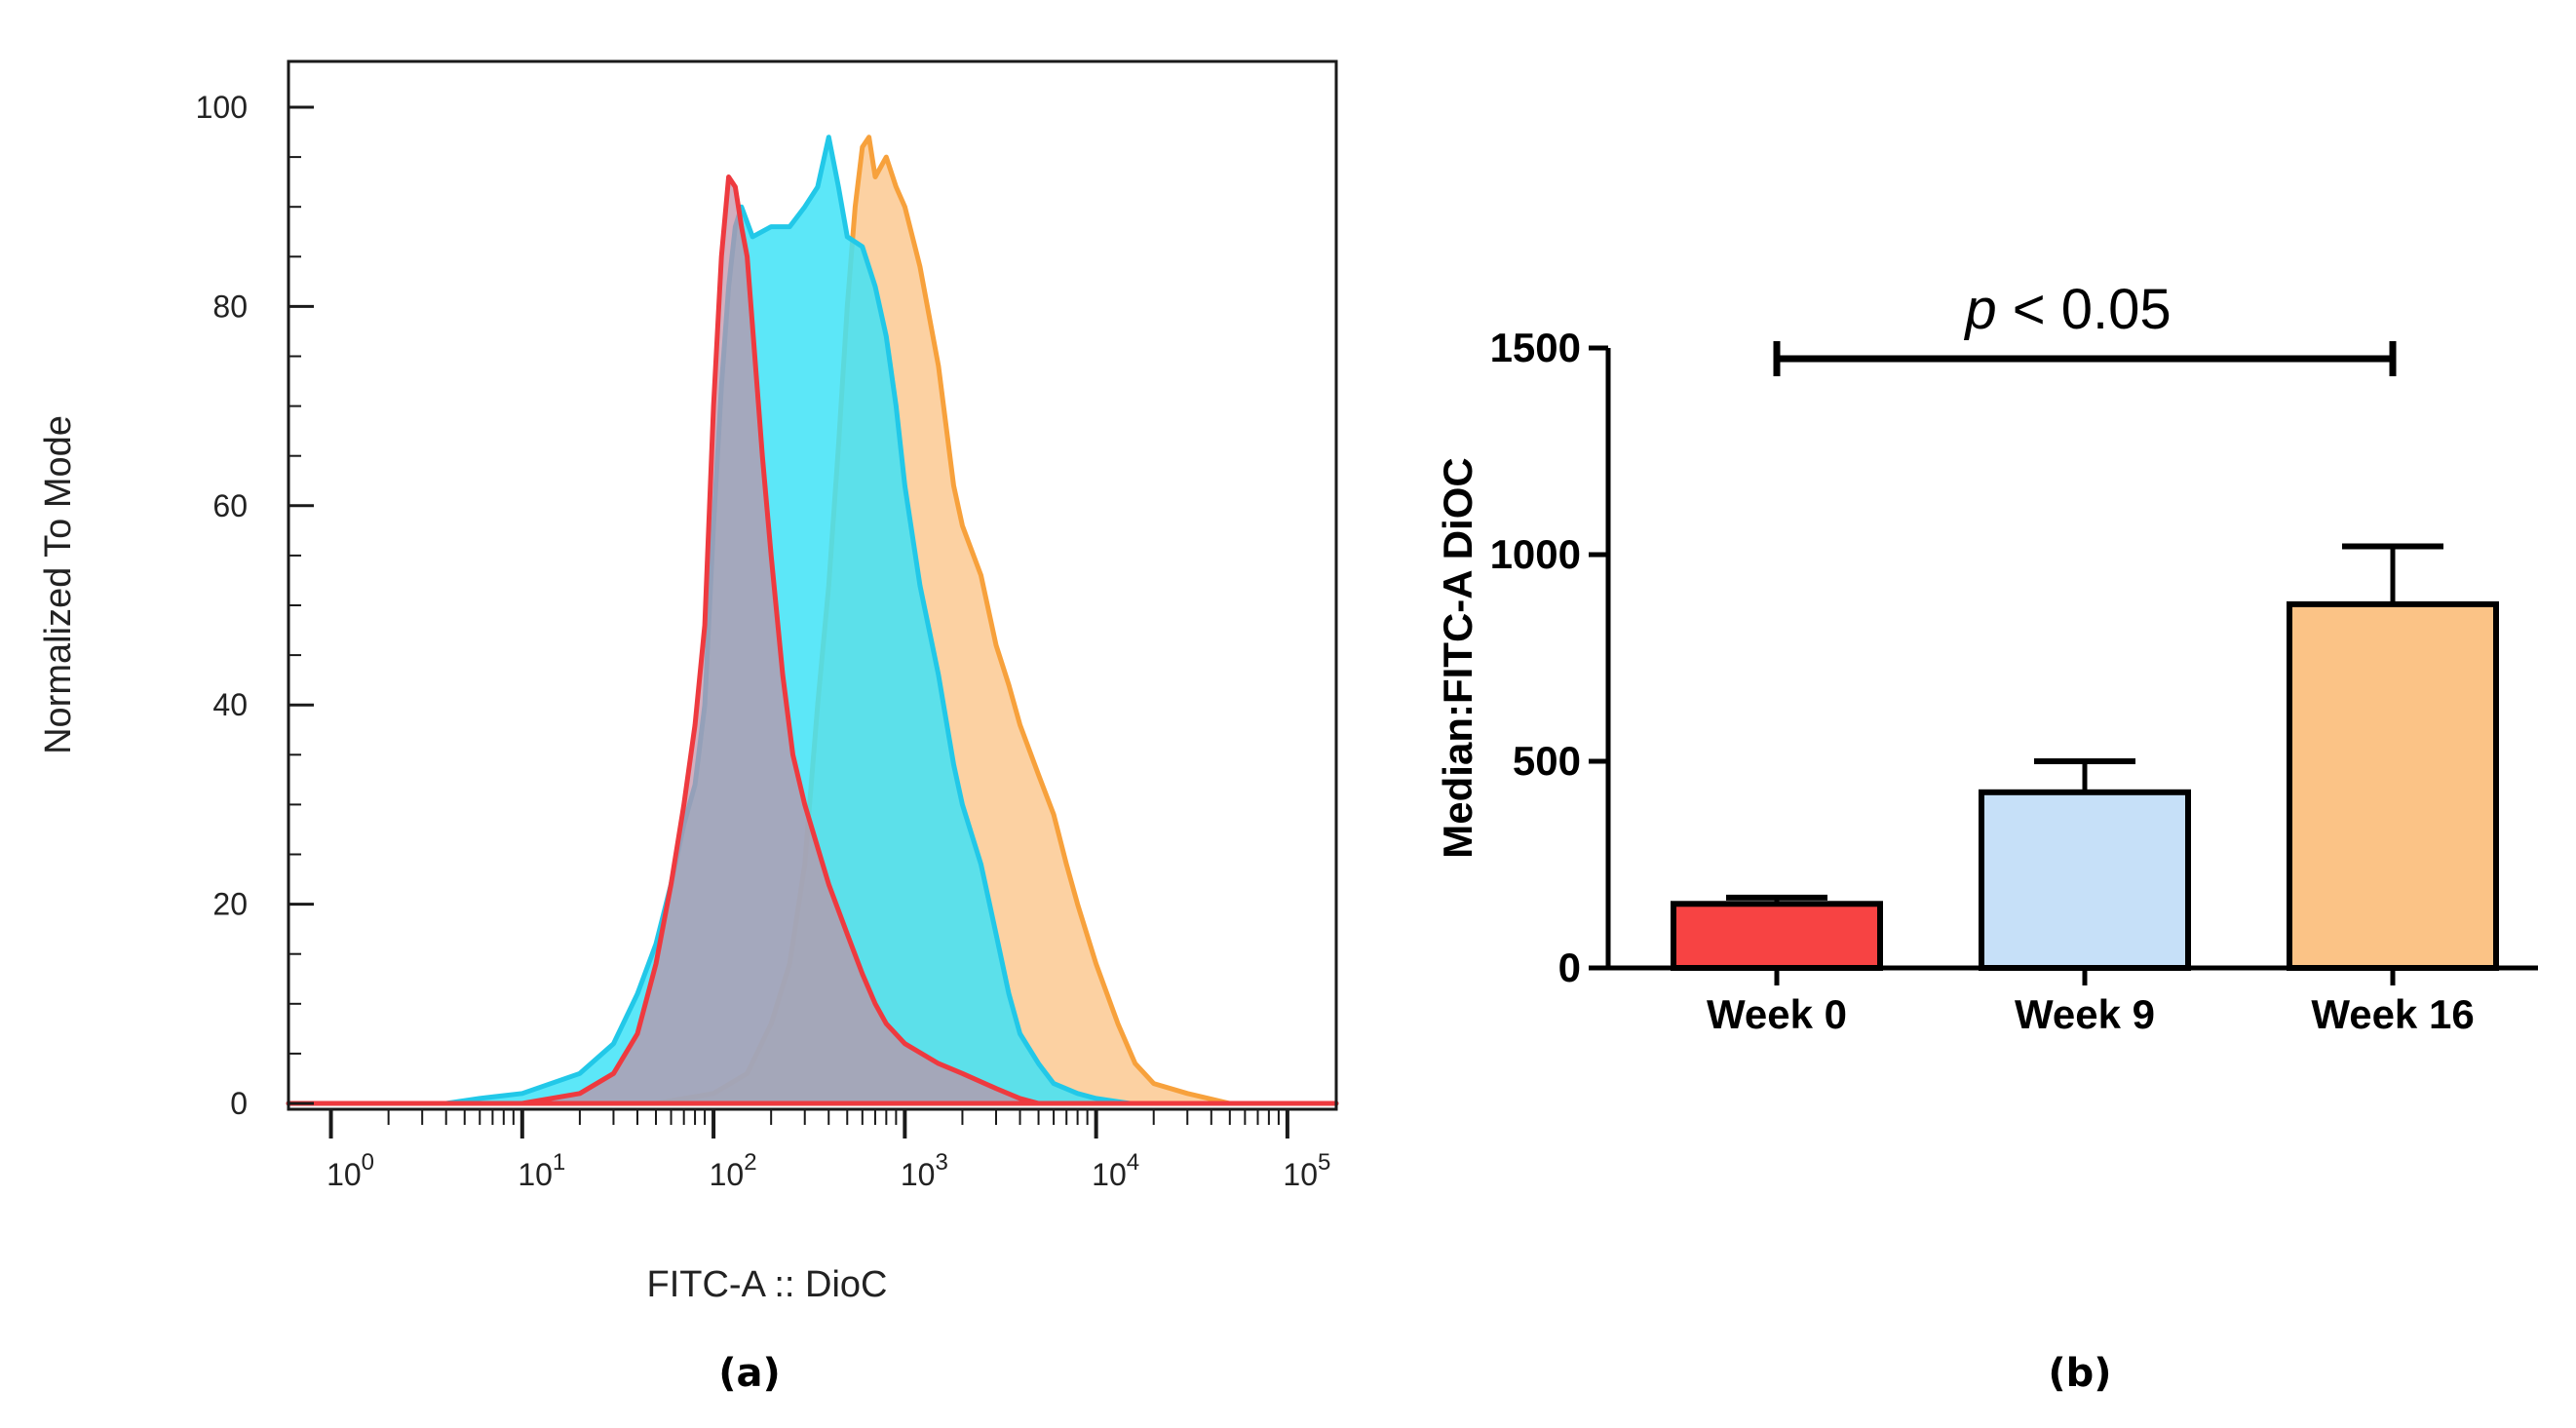  Describe the element at coordinates (2085, 358) in the screenshot. I see `significance-bracket` at that location.